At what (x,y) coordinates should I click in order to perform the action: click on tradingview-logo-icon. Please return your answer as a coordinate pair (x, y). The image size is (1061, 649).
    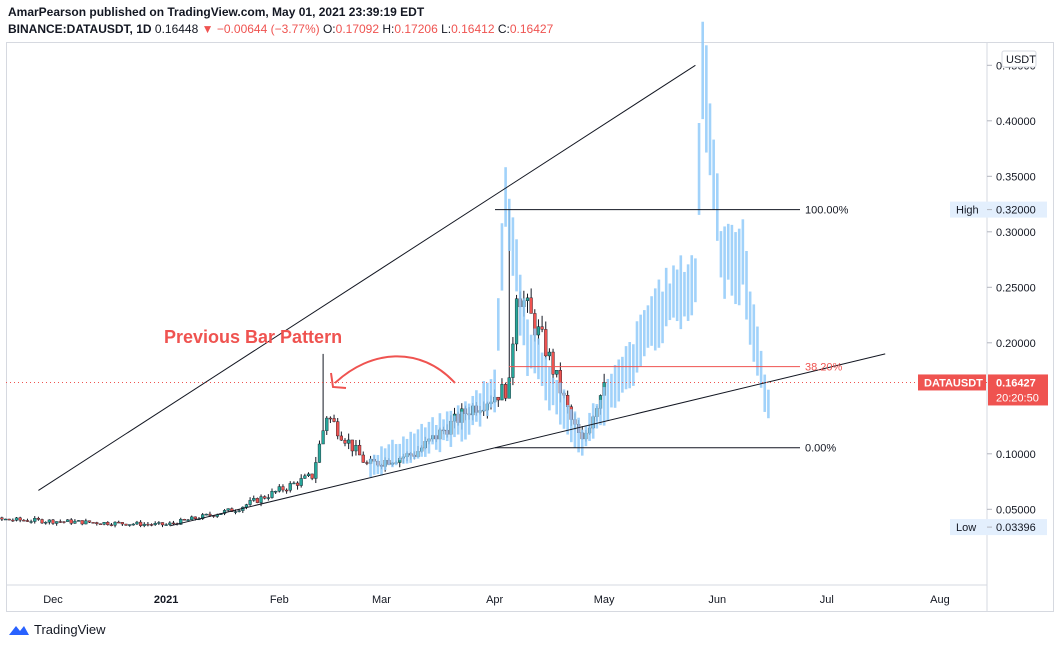
    Looking at the image, I should click on (19, 630).